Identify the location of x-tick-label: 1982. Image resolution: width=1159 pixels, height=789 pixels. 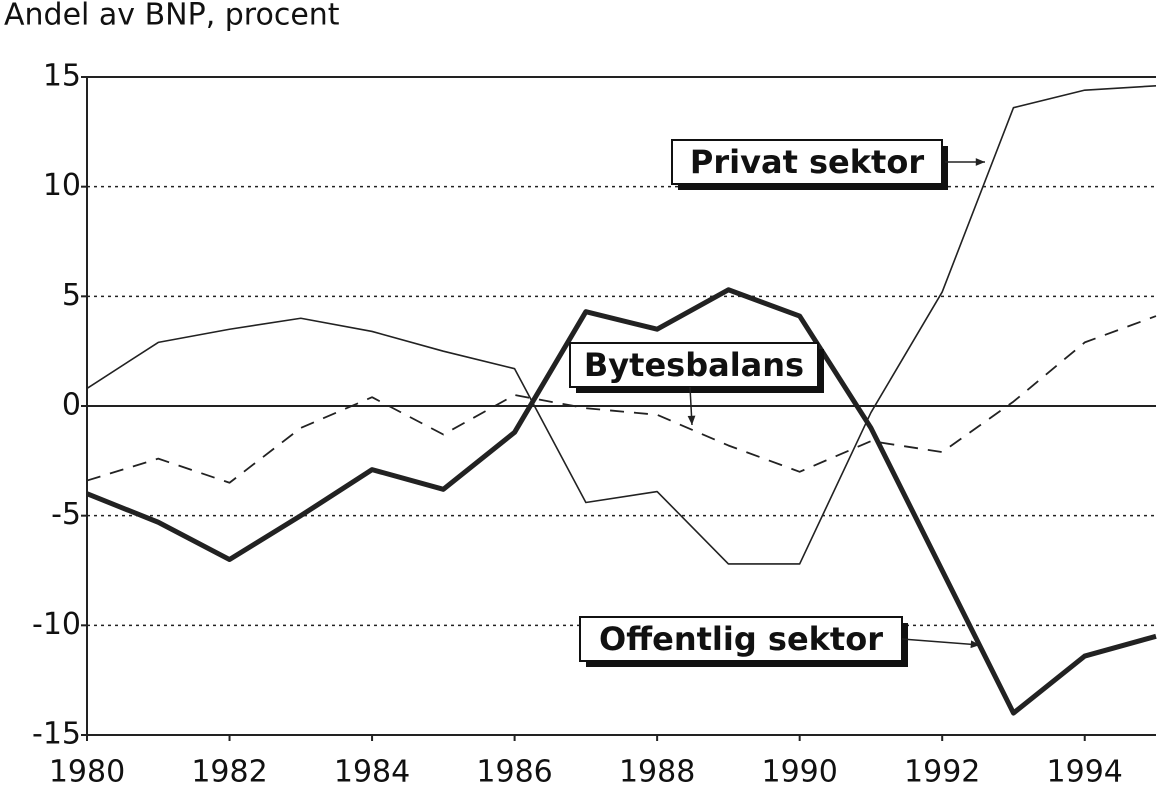
(229, 772).